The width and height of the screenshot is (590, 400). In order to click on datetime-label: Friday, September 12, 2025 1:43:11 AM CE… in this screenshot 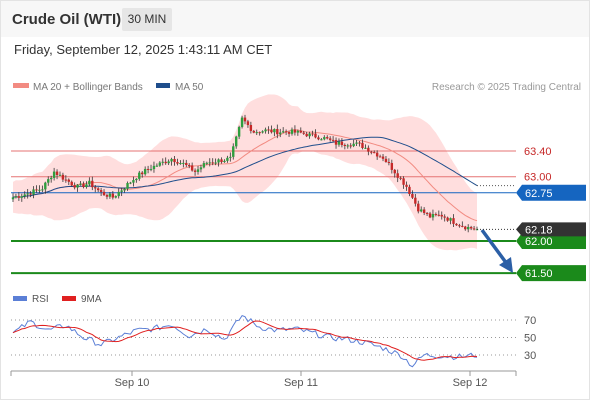, I will do `click(143, 49)`.